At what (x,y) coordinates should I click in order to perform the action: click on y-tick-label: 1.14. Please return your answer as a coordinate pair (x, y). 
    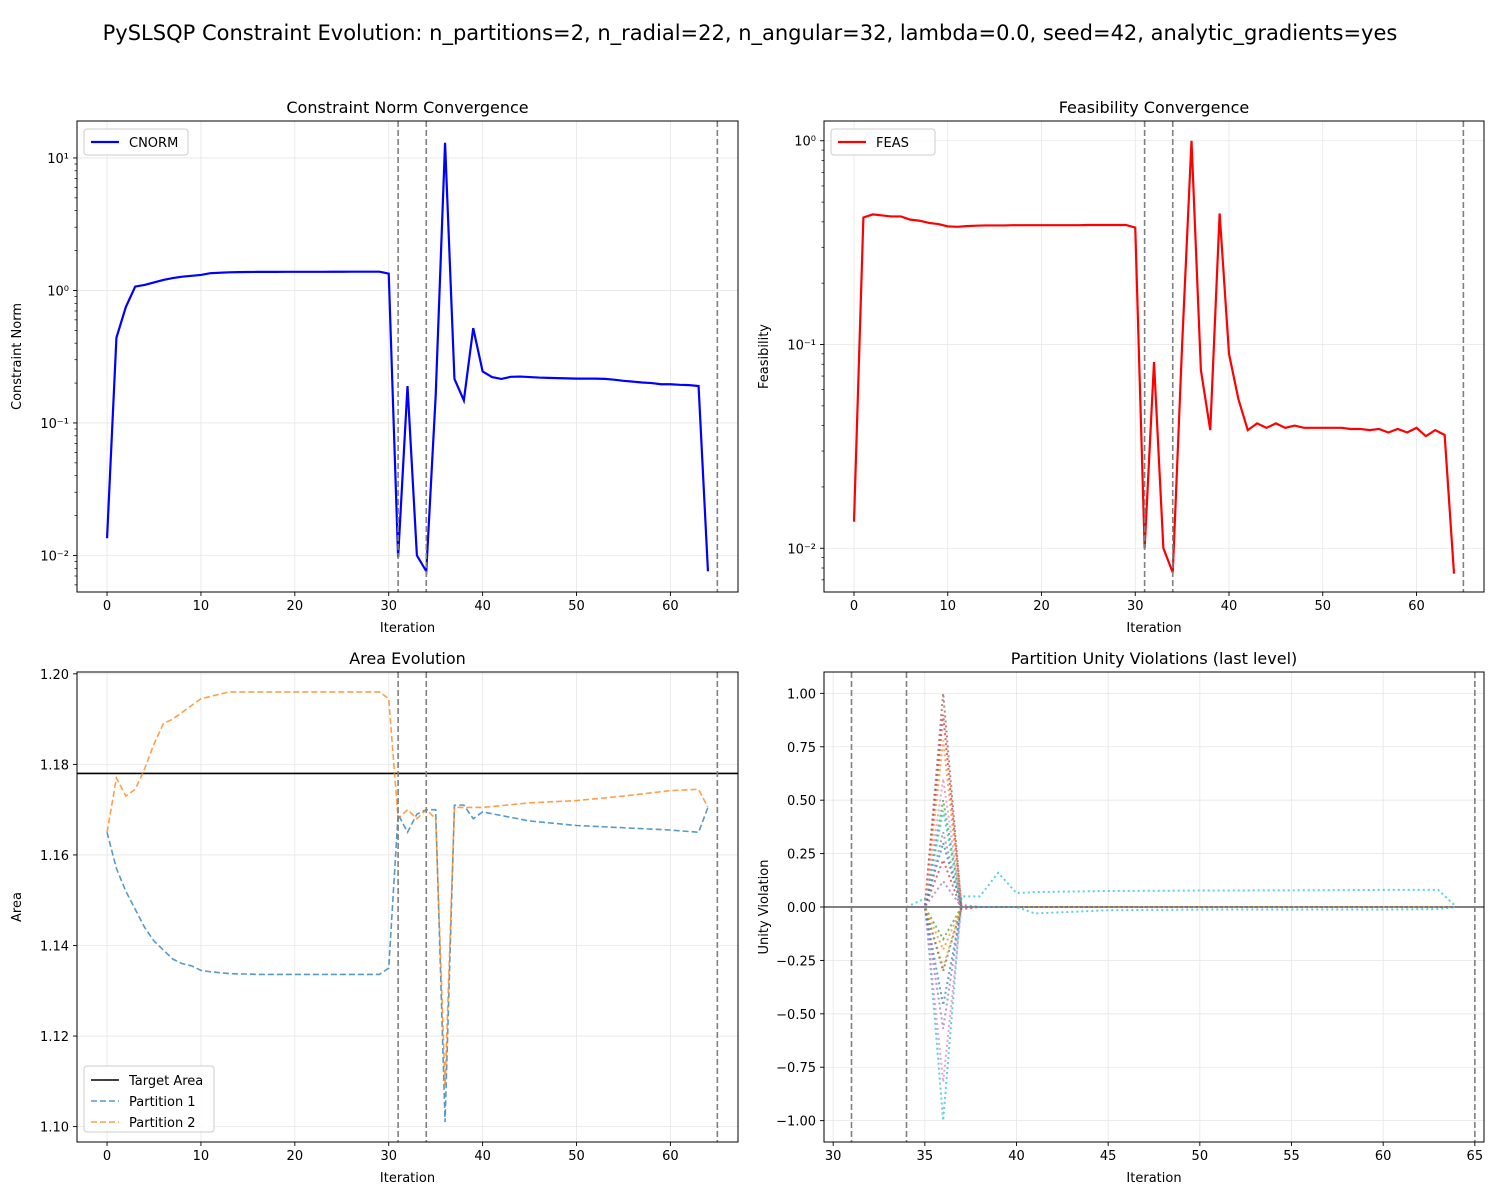
    Looking at the image, I should click on (54, 946).